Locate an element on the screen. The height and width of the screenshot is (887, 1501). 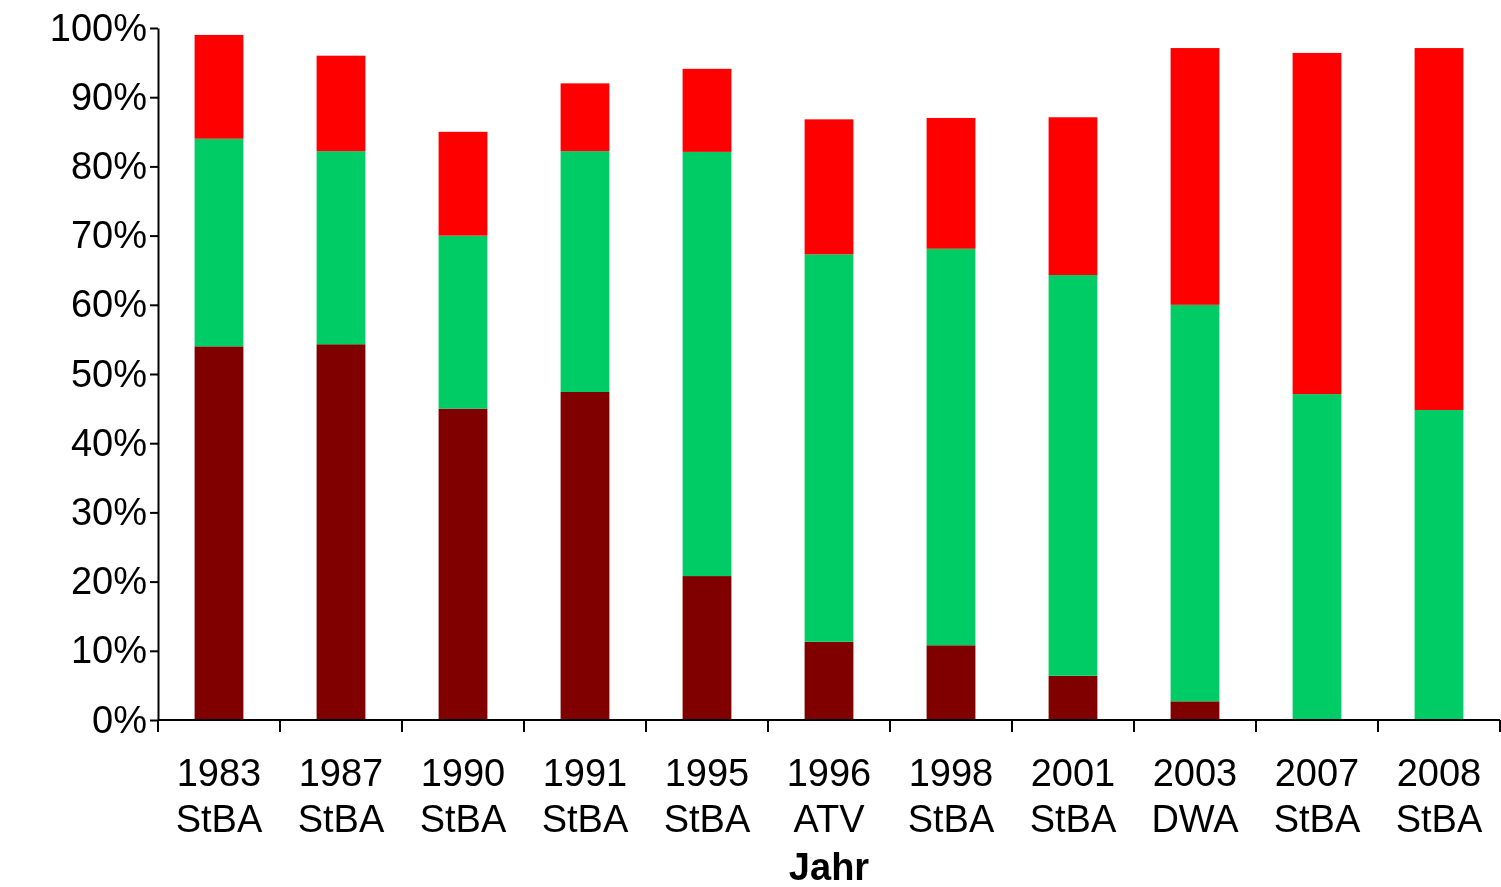
y-tick-label: 50% is located at coordinates (108, 373).